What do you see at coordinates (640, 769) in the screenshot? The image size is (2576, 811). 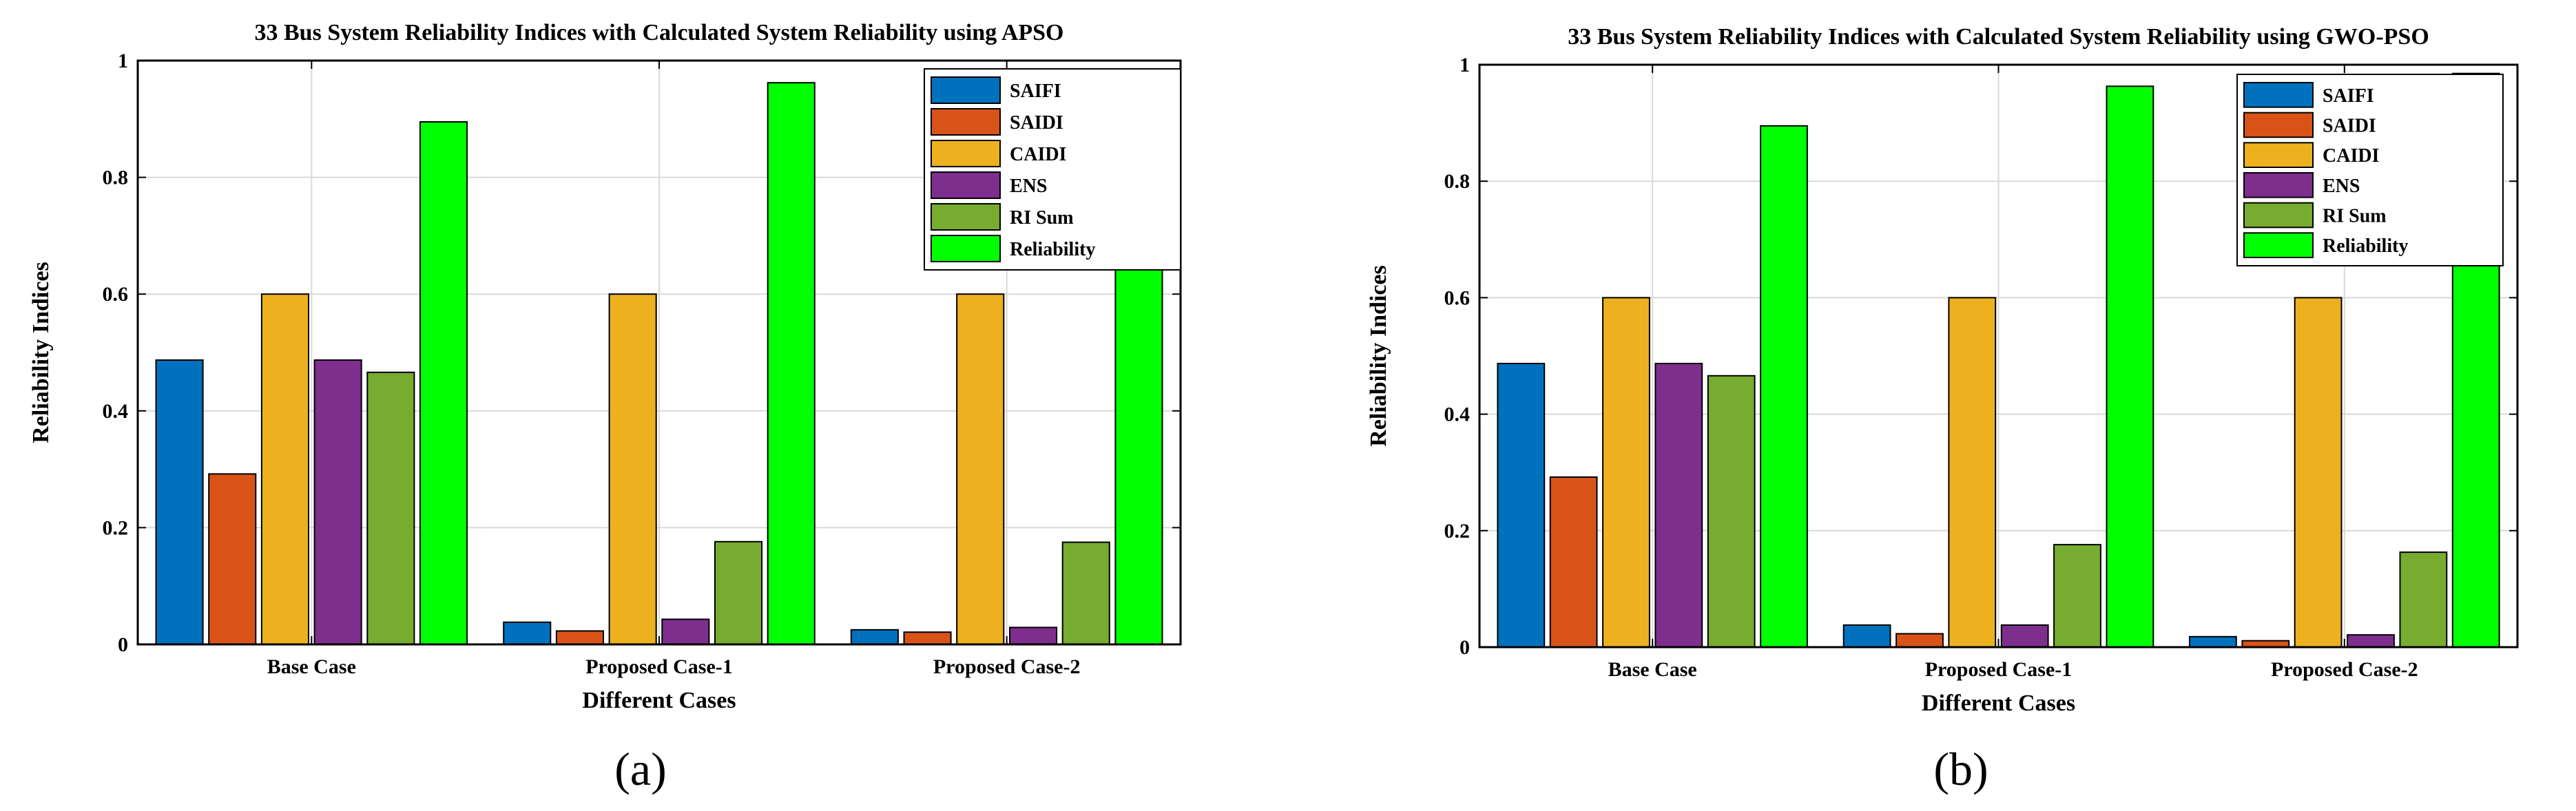 I see `figure-caption: (a)` at bounding box center [640, 769].